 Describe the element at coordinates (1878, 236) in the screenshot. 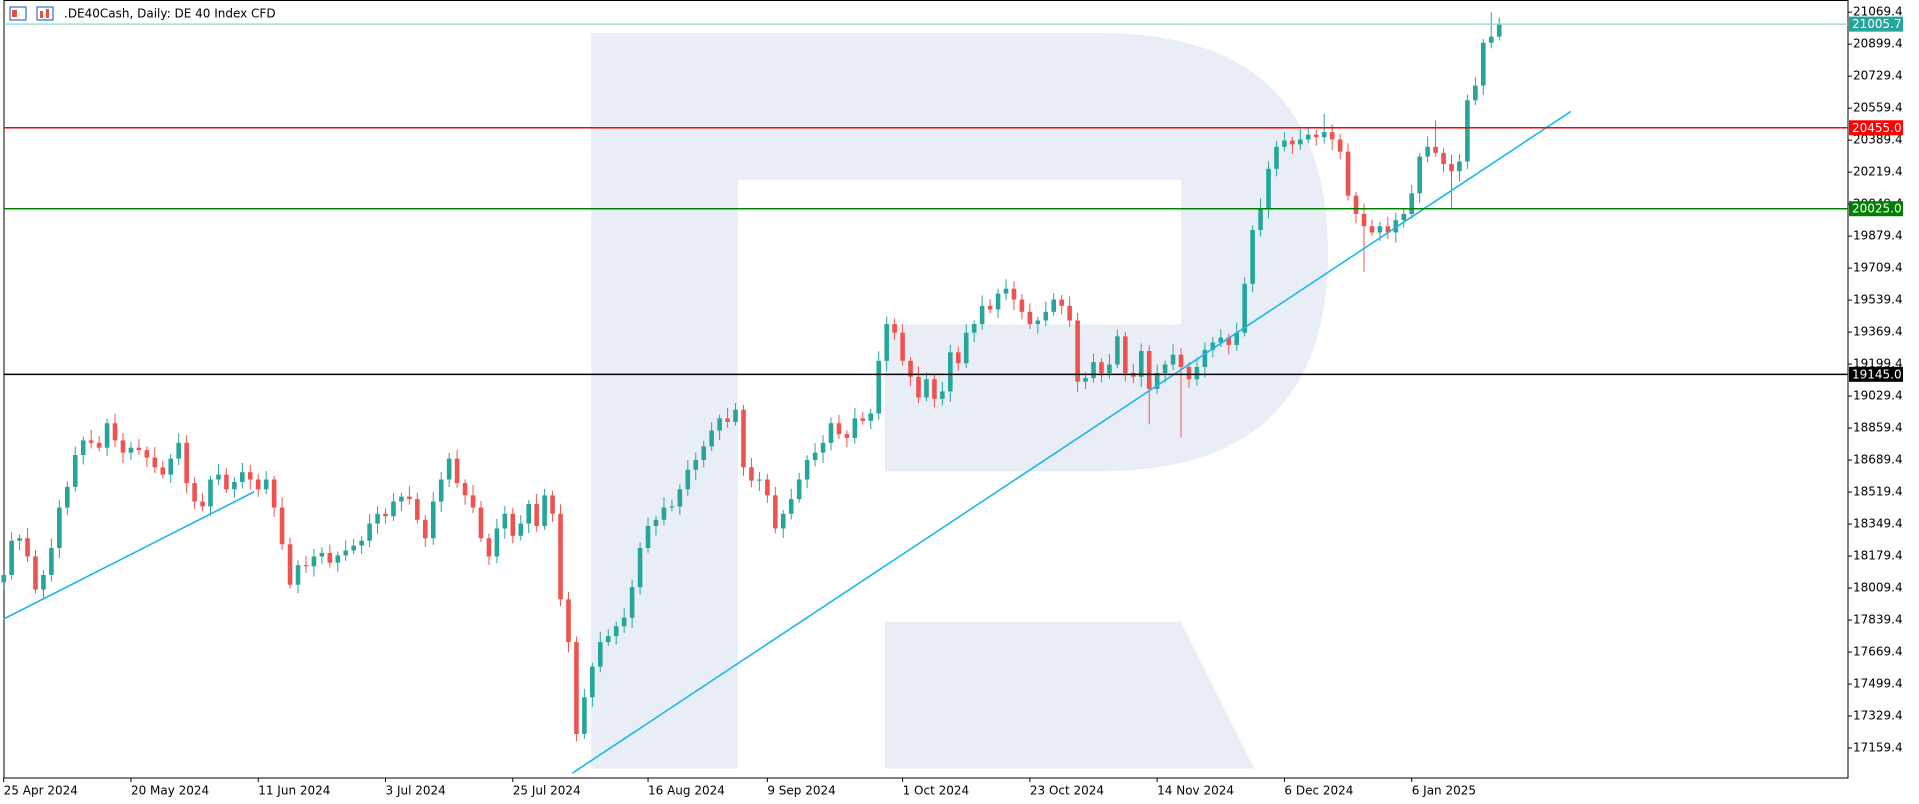

I see `y-tick-label: 19879.4` at that location.